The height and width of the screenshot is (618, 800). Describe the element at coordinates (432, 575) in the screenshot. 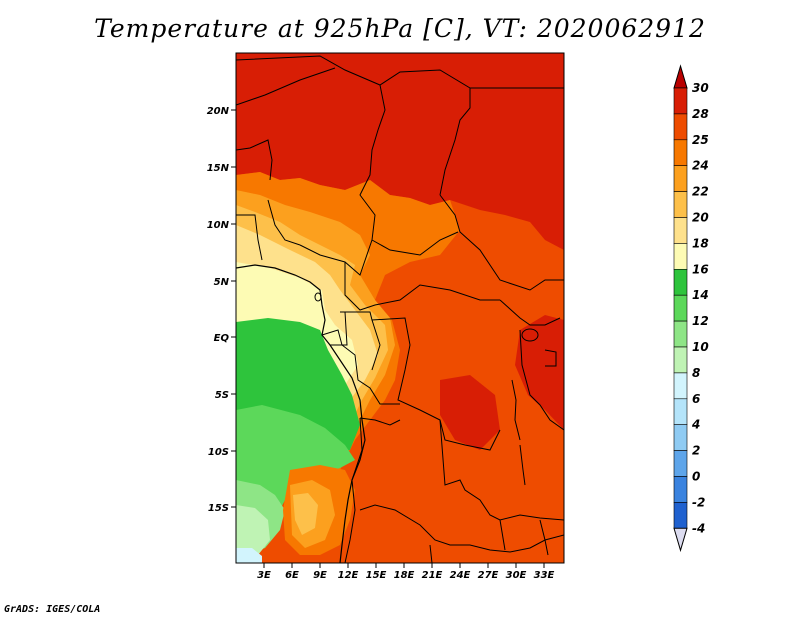

I see `lon-tick-label: 21E` at that location.